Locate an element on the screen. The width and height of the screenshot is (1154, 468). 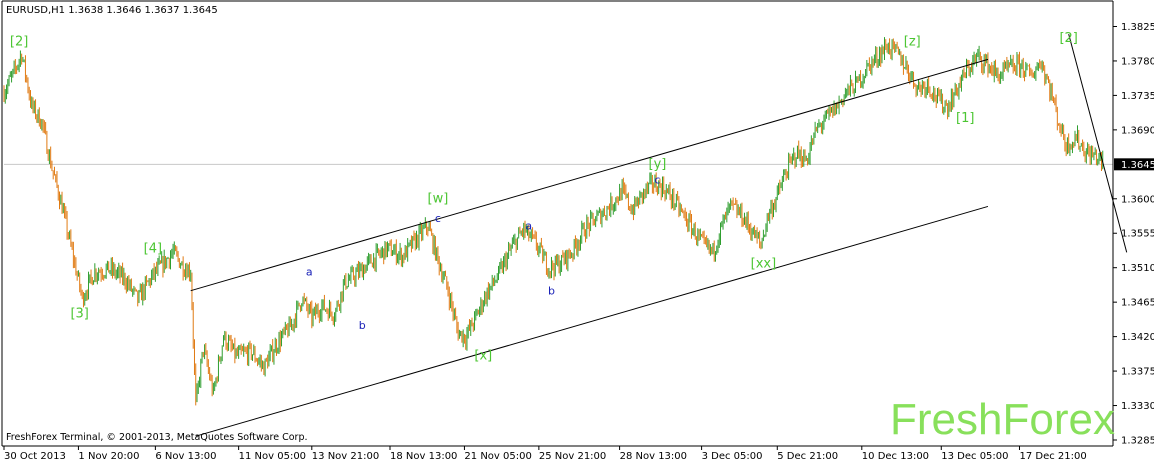
x-tick-label: 11 Nov 05:00 is located at coordinates (272, 456).